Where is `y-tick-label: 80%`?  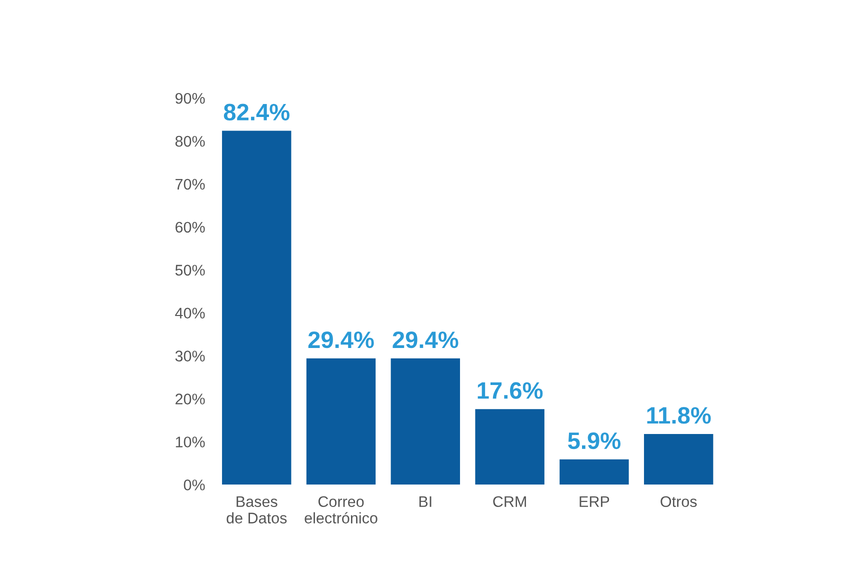 y-tick-label: 80% is located at coordinates (190, 141).